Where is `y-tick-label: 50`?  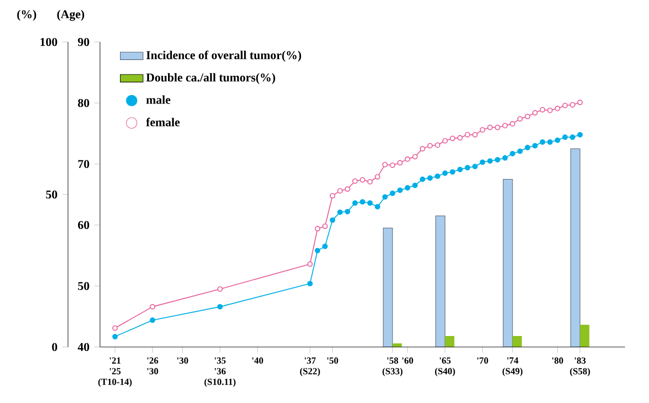 y-tick-label: 50 is located at coordinates (84, 286).